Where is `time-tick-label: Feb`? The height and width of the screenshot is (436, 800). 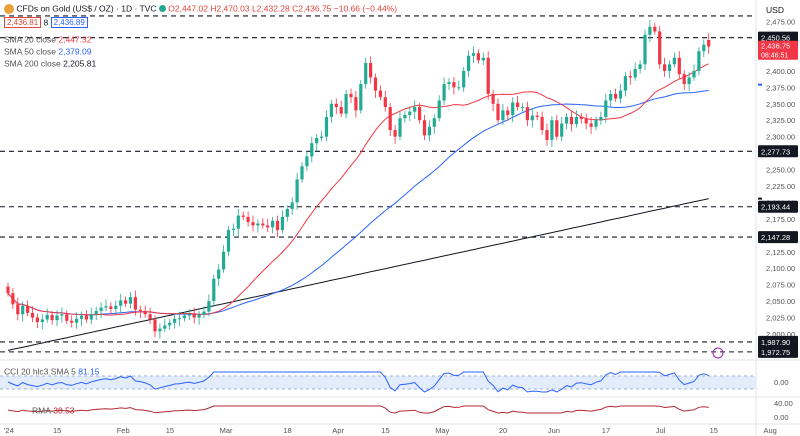 time-tick-label: Feb is located at coordinates (123, 430).